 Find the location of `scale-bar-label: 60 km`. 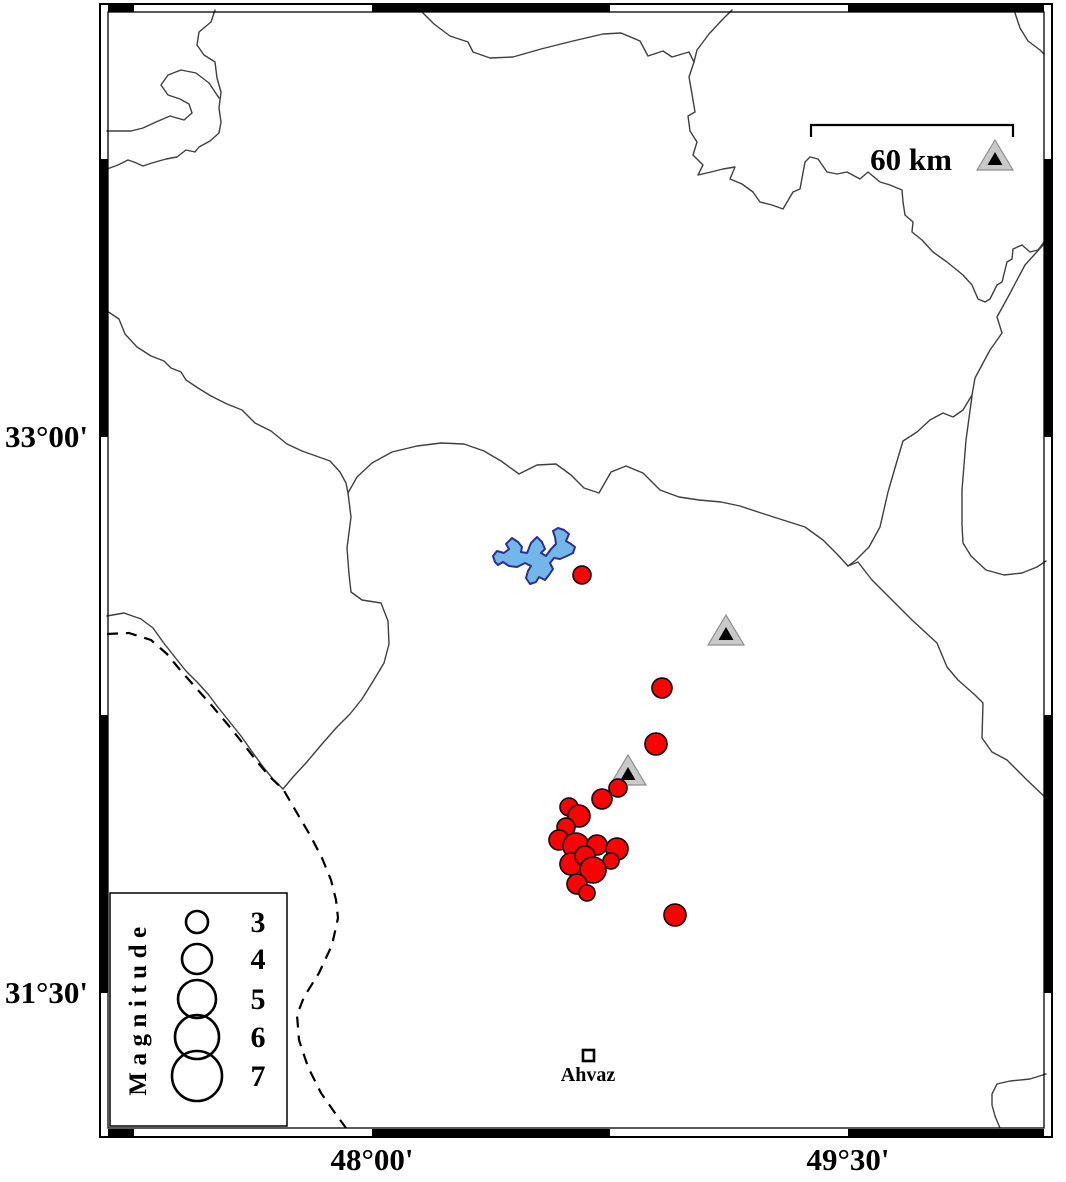

scale-bar-label: 60 km is located at coordinates (911, 159).